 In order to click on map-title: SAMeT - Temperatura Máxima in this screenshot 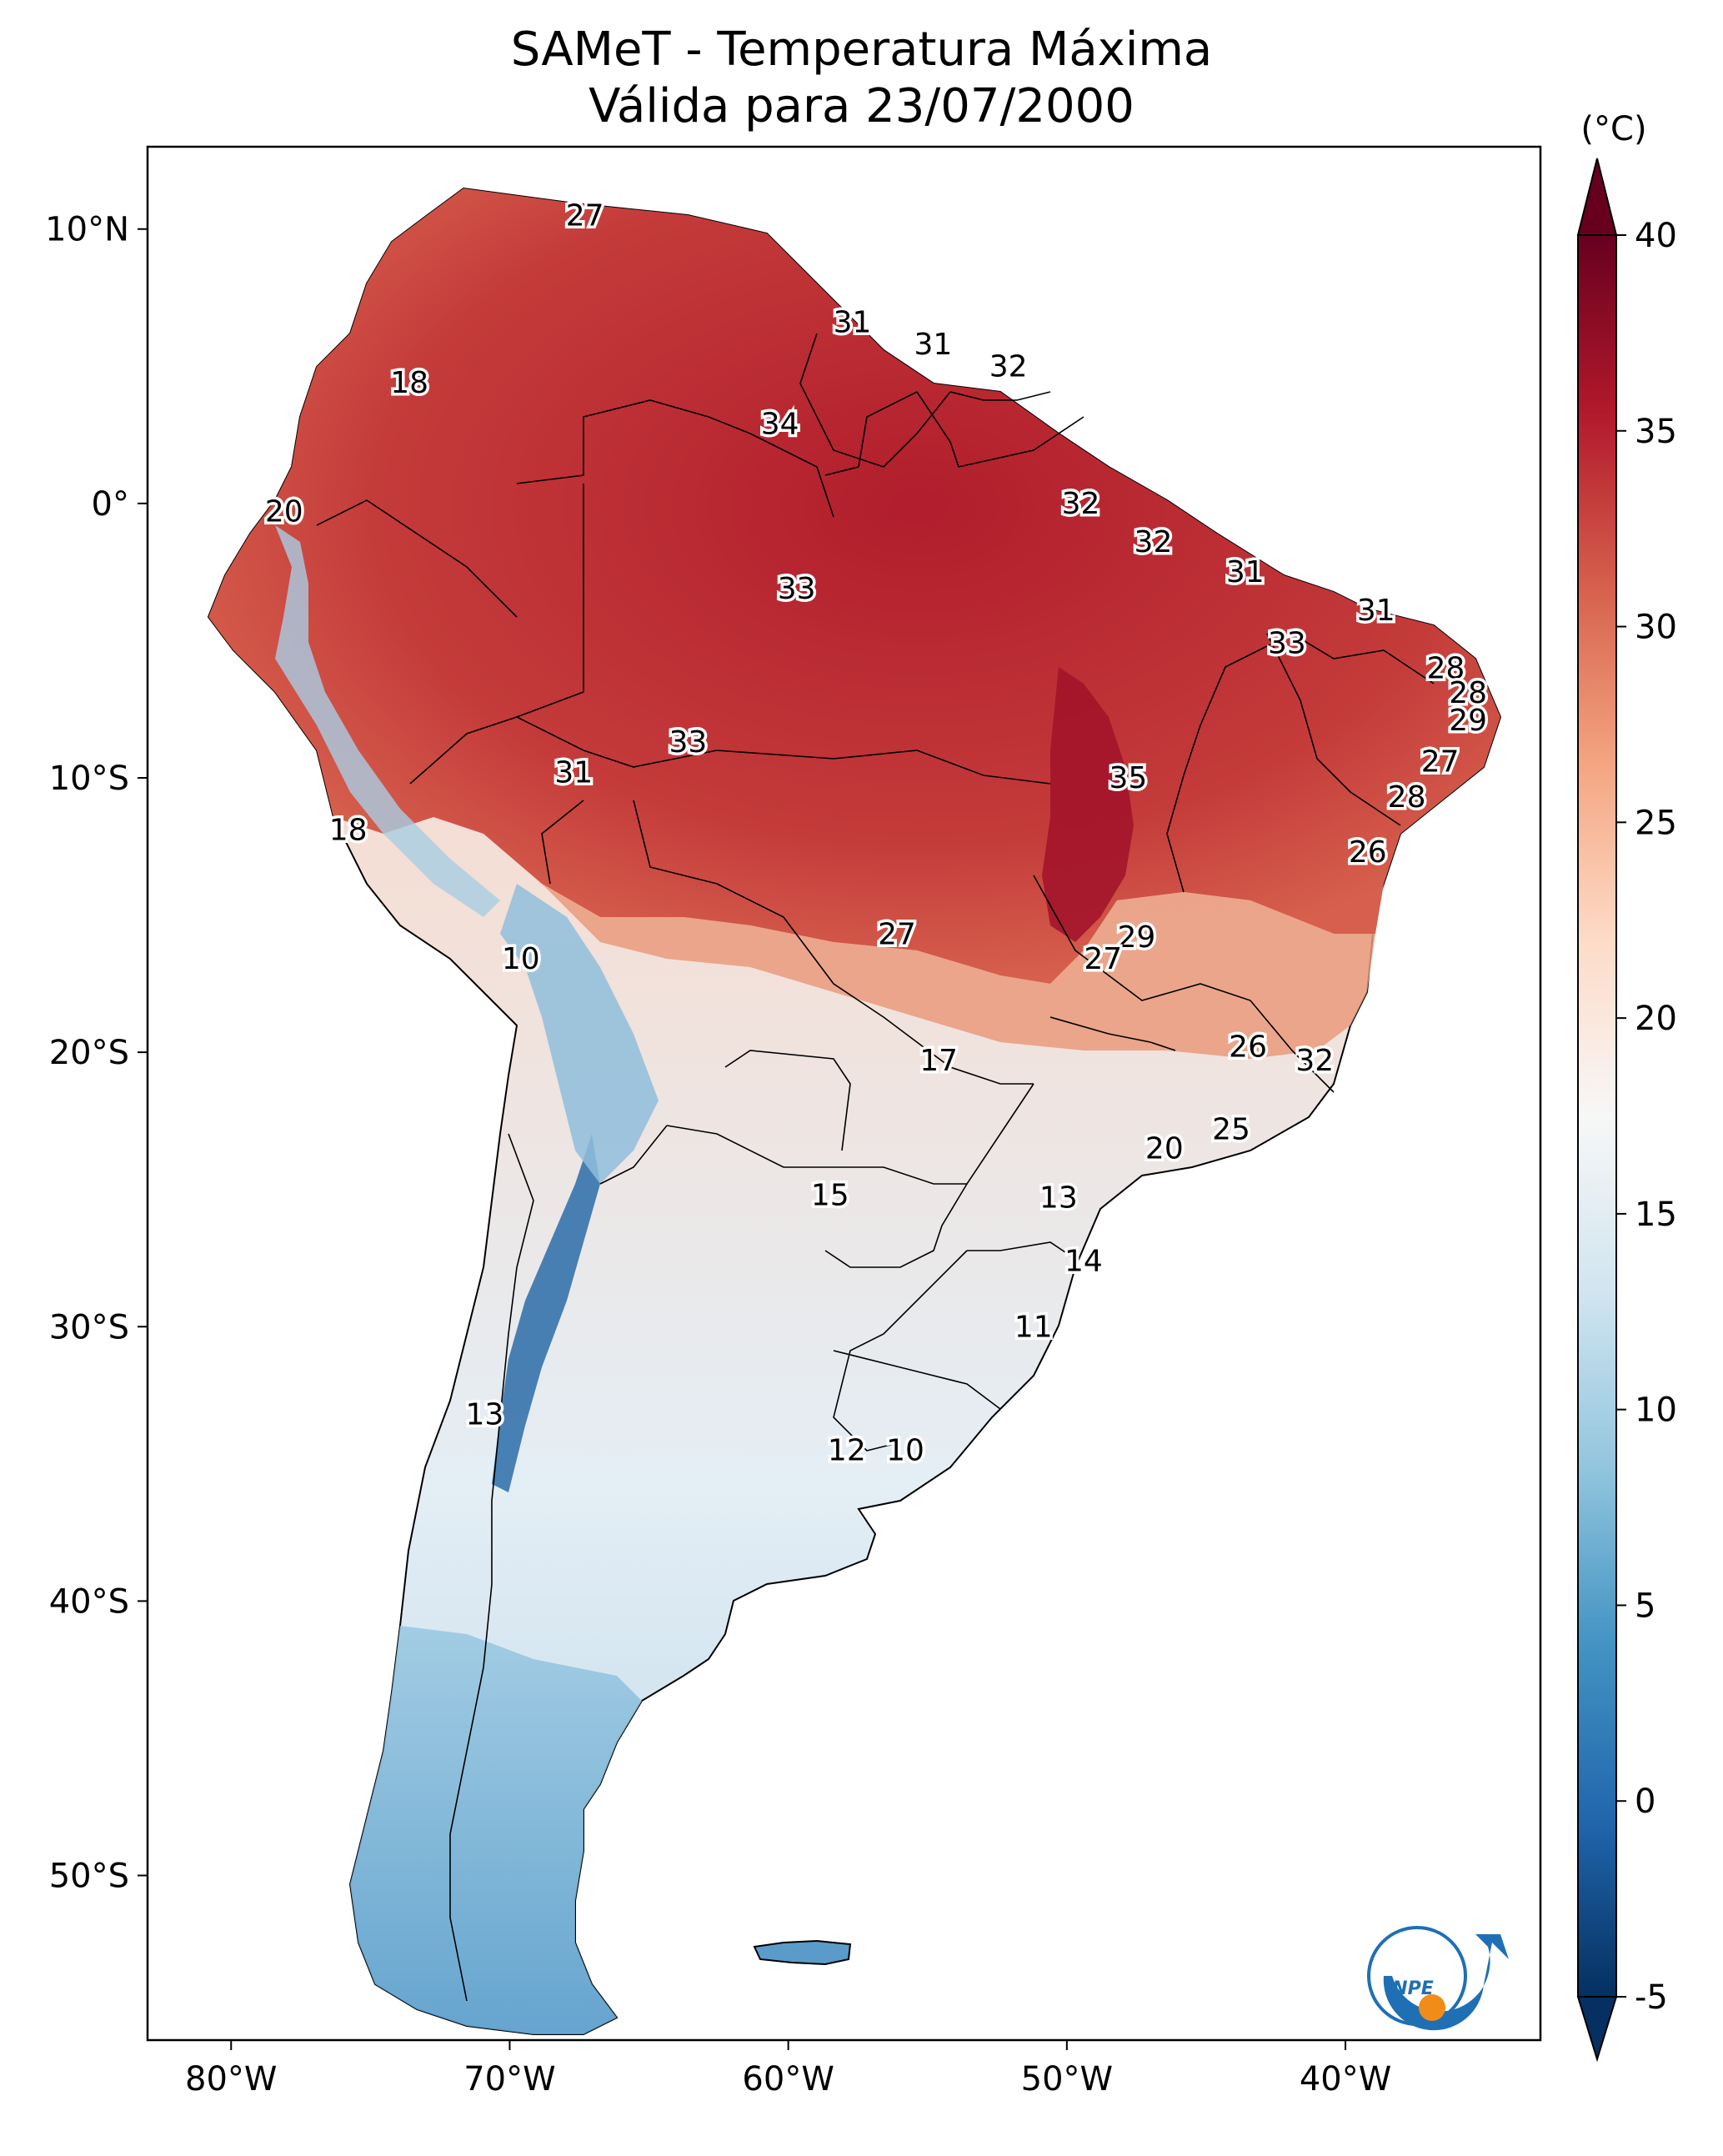, I will do `click(861, 50)`.